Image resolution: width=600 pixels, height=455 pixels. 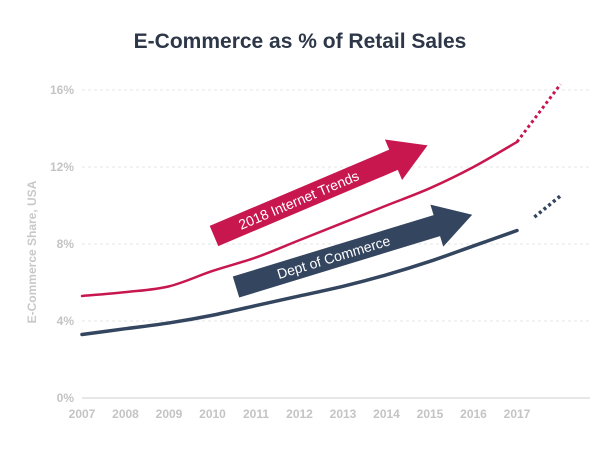 I want to click on chart-title: E-Commerce as % of Retail Sales, so click(x=300, y=41).